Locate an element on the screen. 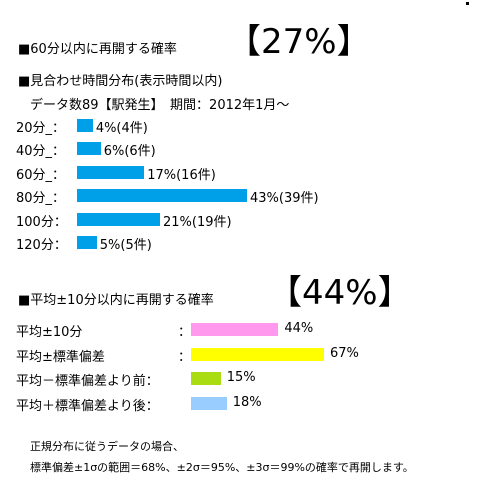  category-label: 平均±標準偏差 is located at coordinates (60, 357).